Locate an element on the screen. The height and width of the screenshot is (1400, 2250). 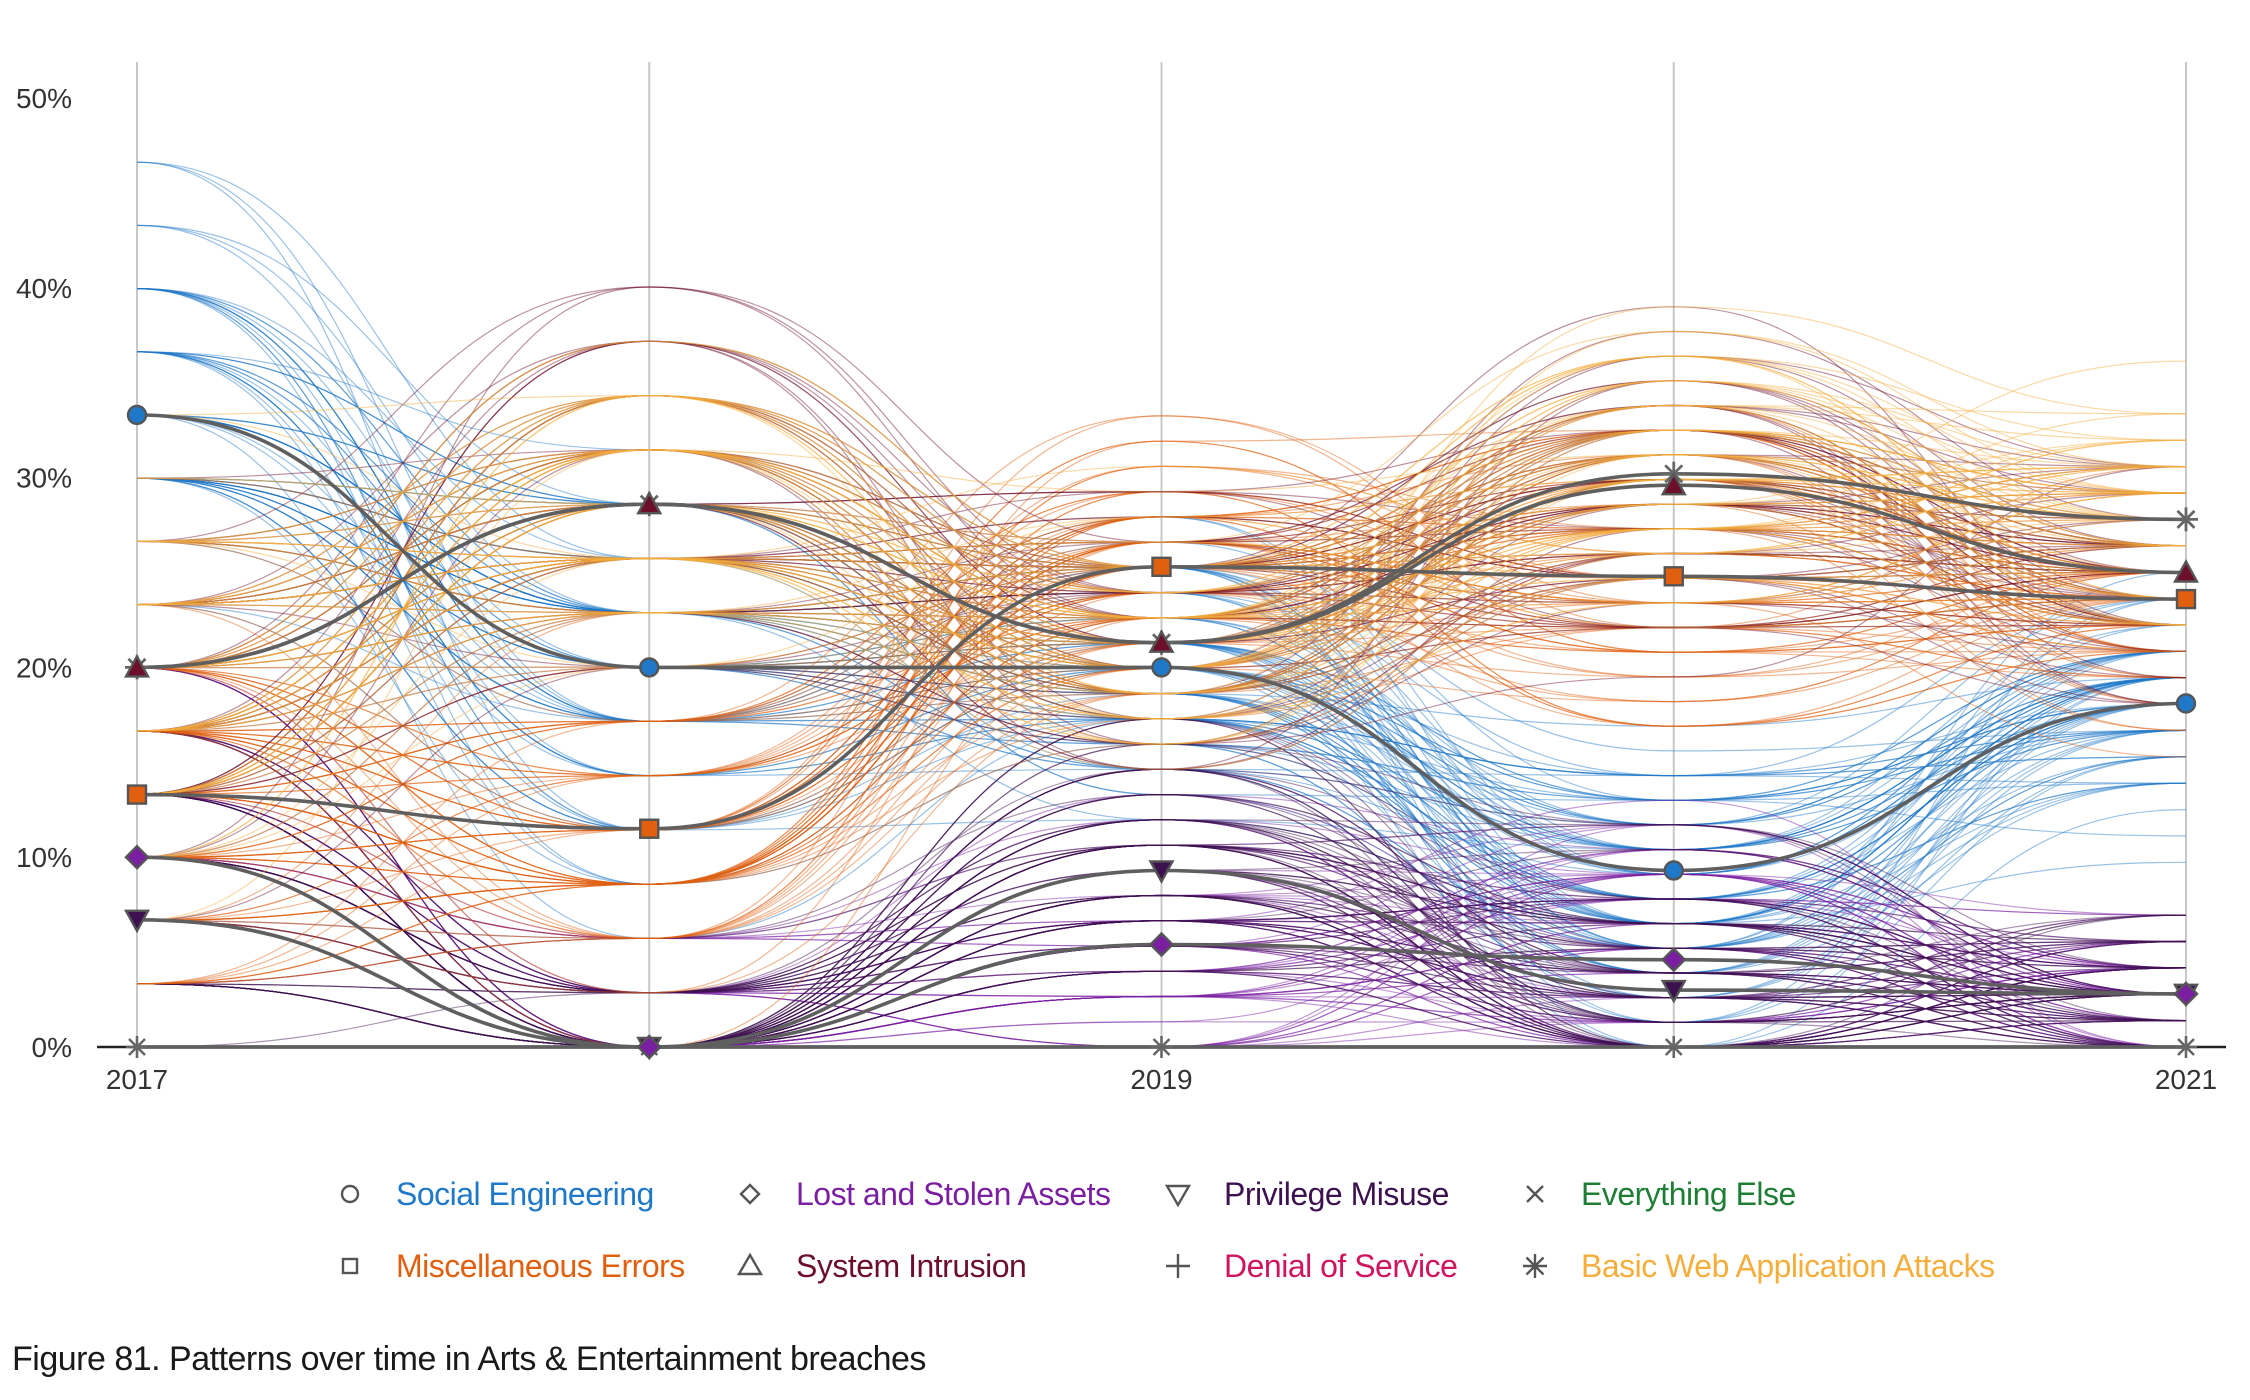
legend-label: System Intrusion is located at coordinates (911, 1265).